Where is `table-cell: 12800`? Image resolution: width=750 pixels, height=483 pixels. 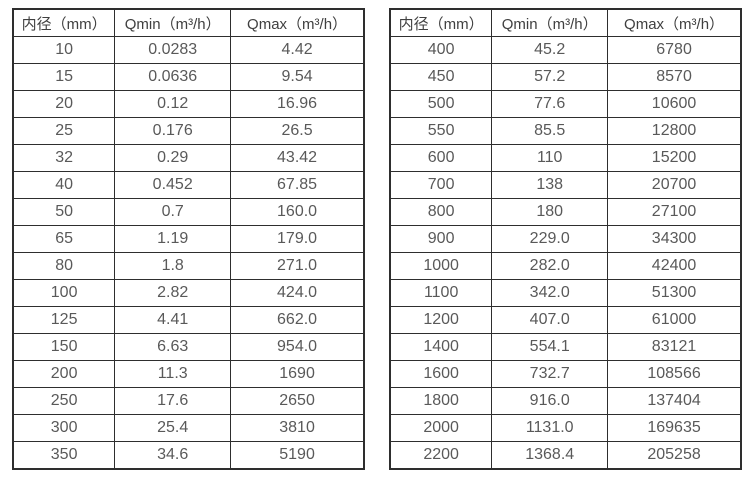
table-cell: 12800 is located at coordinates (674, 131).